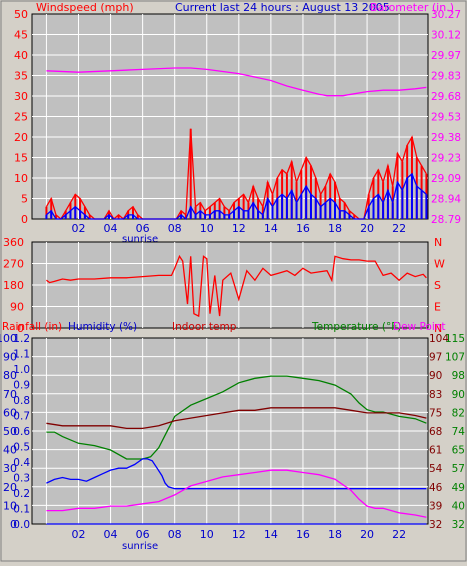 The width and height of the screenshot is (467, 566). What do you see at coordinates (435, 432) in the screenshot?
I see `indoor-temp-tick-label: 68` at bounding box center [435, 432].